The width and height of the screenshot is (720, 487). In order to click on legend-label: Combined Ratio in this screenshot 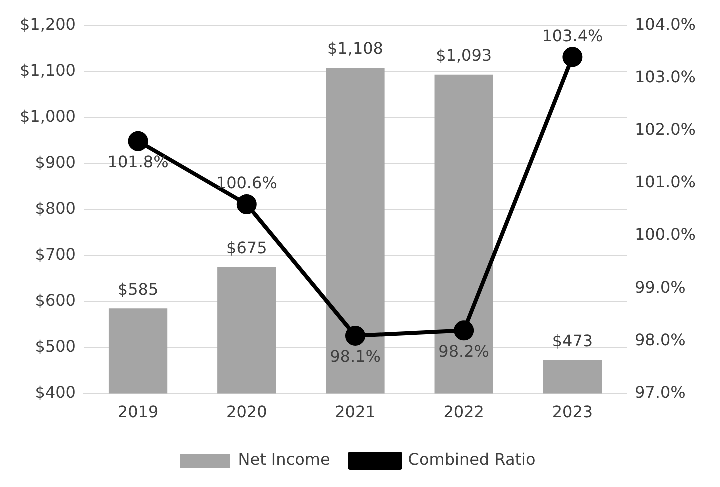, I will do `click(472, 460)`.